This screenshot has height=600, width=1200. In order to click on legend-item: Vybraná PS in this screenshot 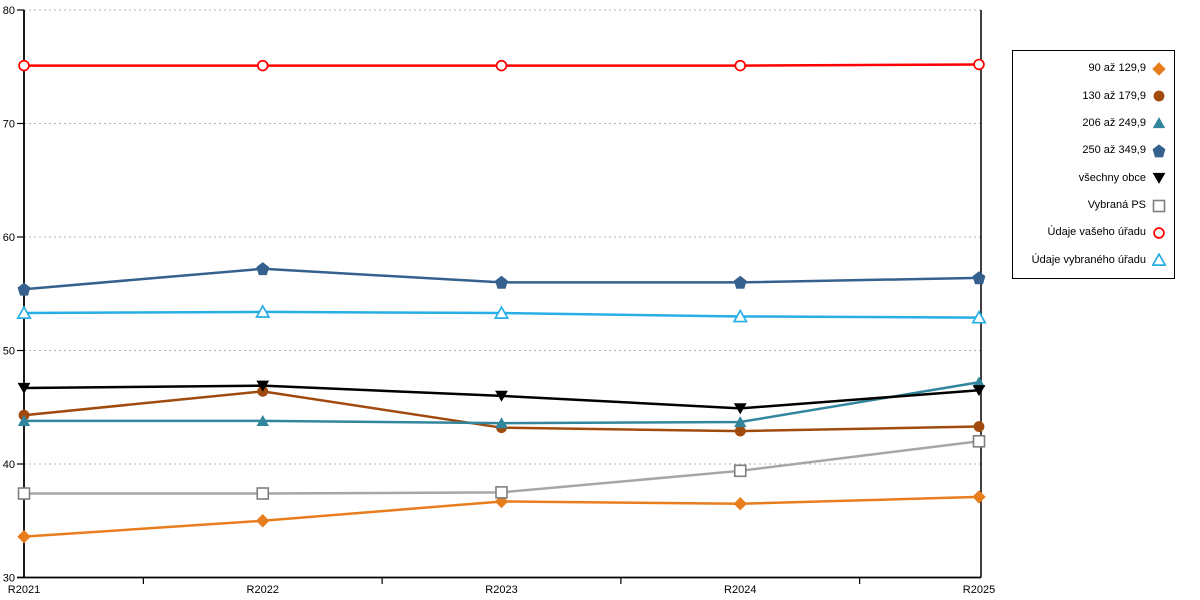, I will do `click(1093, 206)`.